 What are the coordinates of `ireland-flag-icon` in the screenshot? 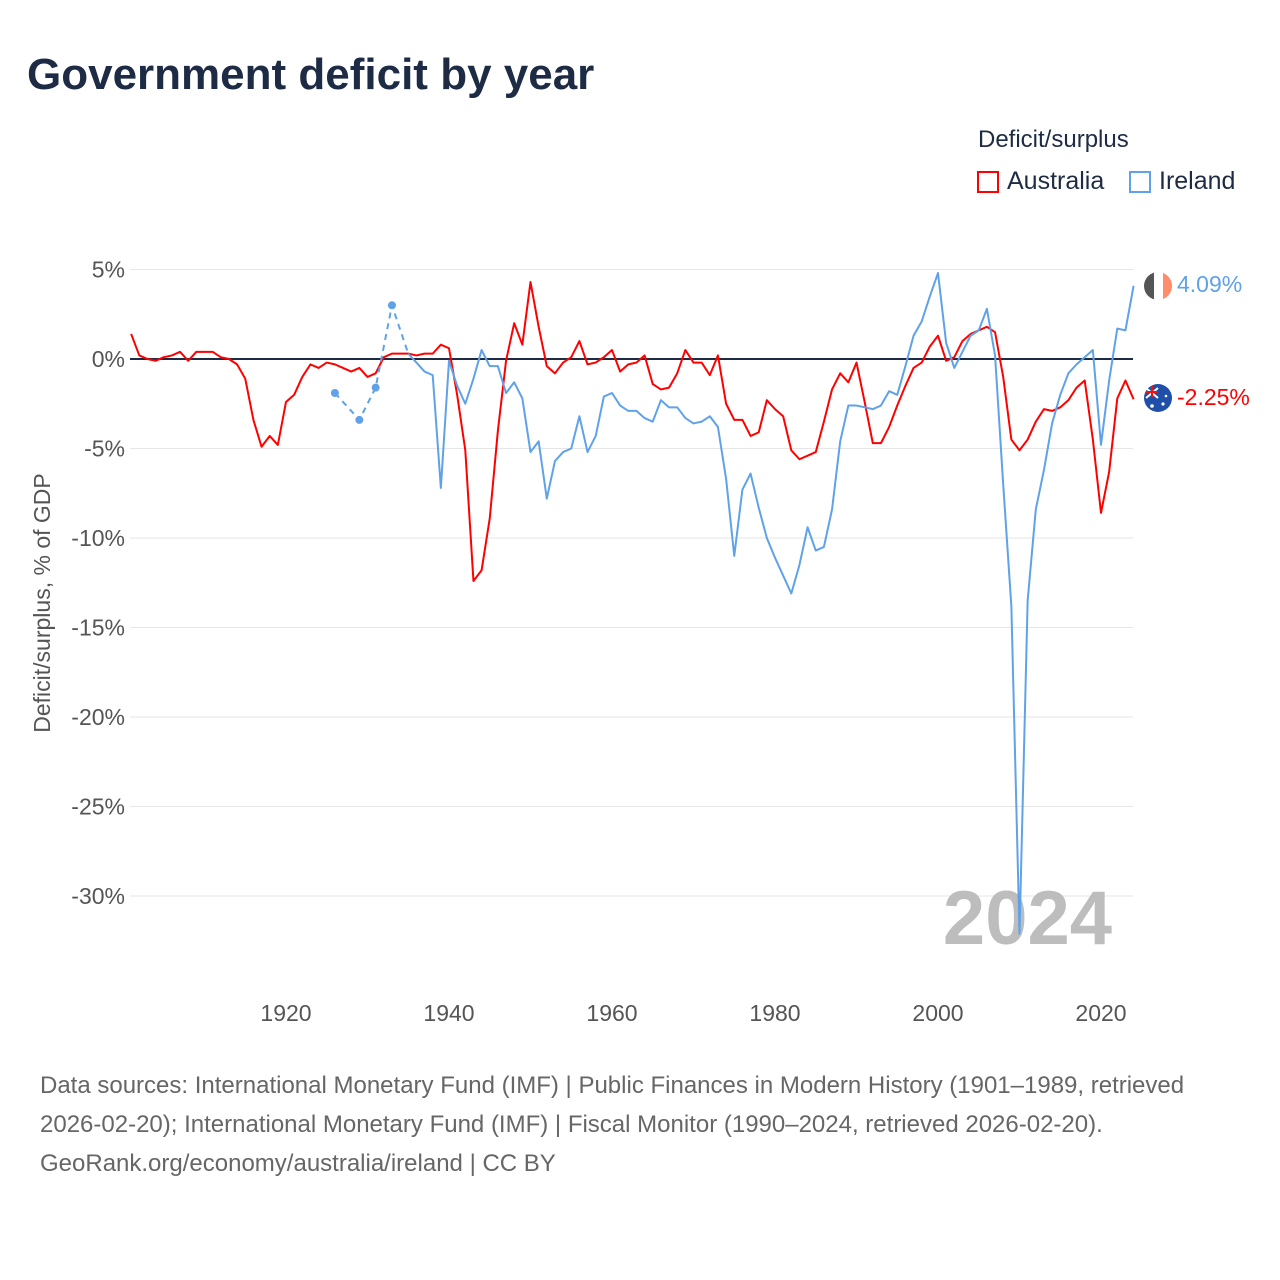 It's located at (1158, 286).